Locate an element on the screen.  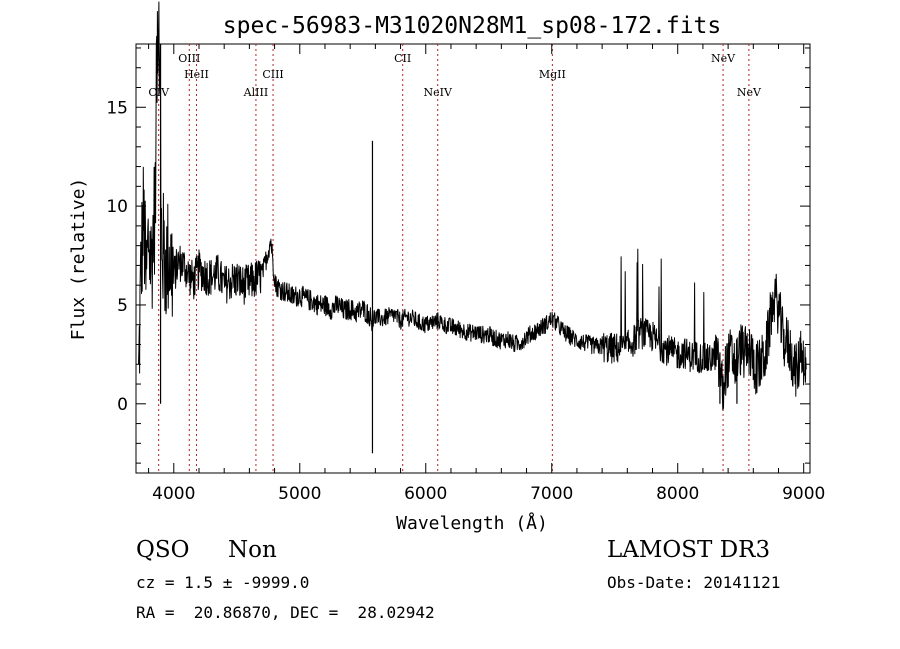
x-tick-label: 7000 is located at coordinates (551, 494).